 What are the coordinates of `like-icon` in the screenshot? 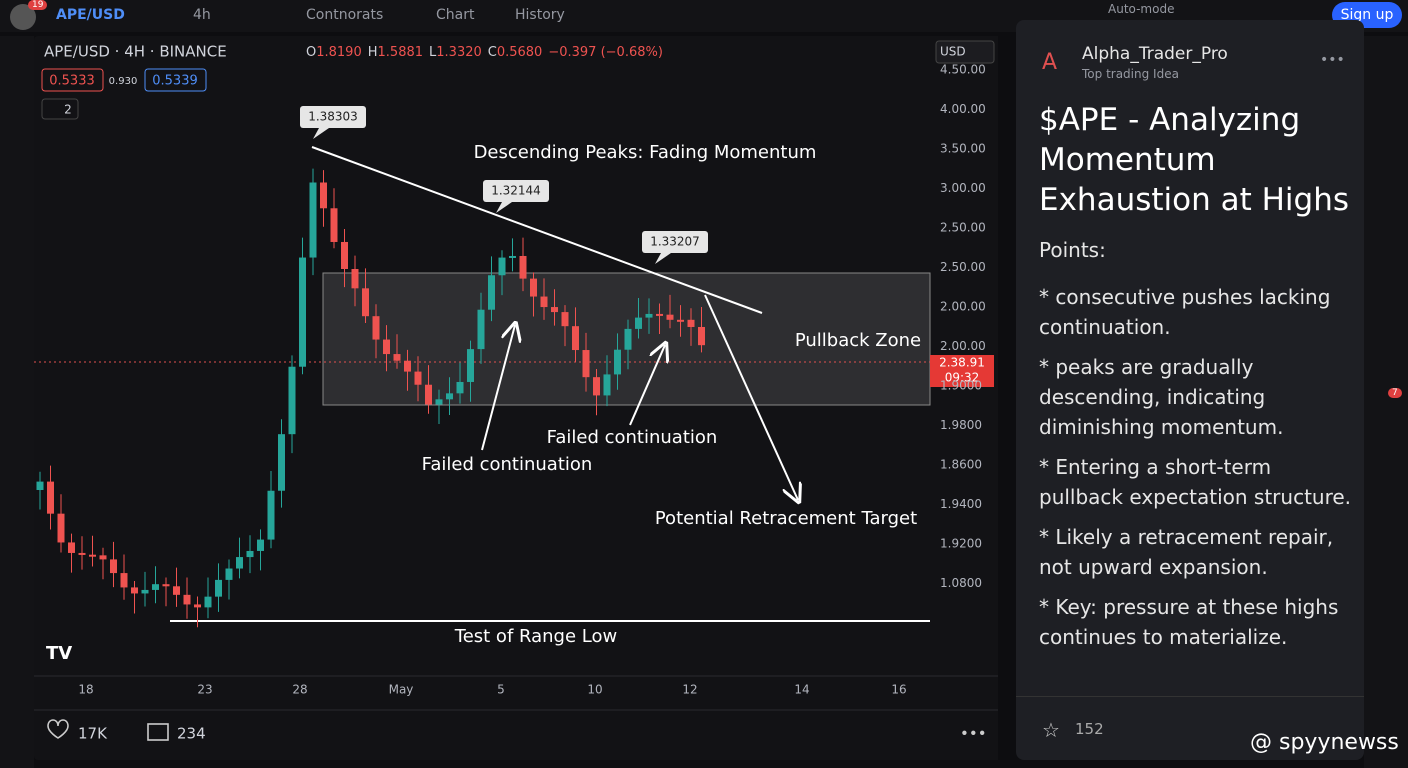 It's located at (58, 729).